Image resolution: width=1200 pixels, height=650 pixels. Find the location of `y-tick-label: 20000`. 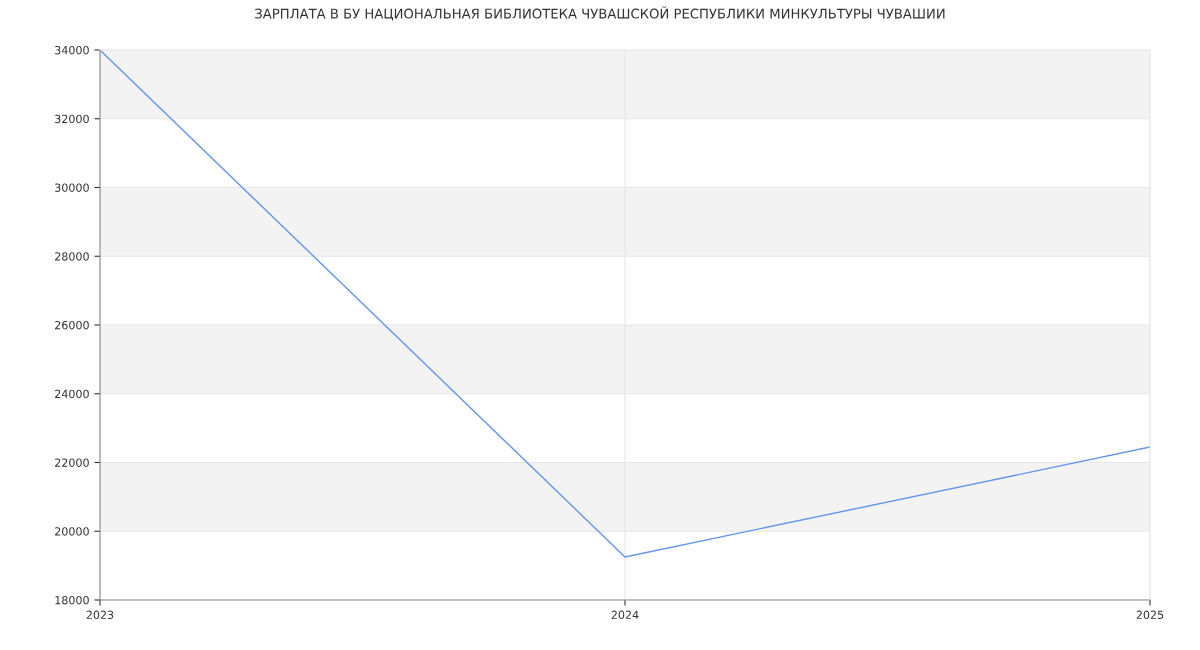

y-tick-label: 20000 is located at coordinates (72, 531).